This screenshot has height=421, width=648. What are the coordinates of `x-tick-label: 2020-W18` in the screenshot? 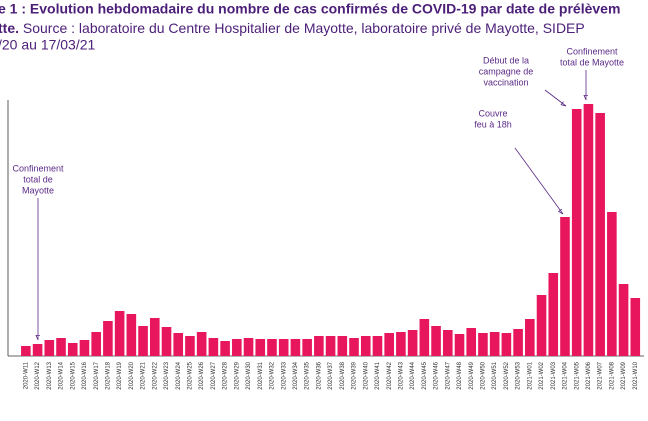 It's located at (108, 375).